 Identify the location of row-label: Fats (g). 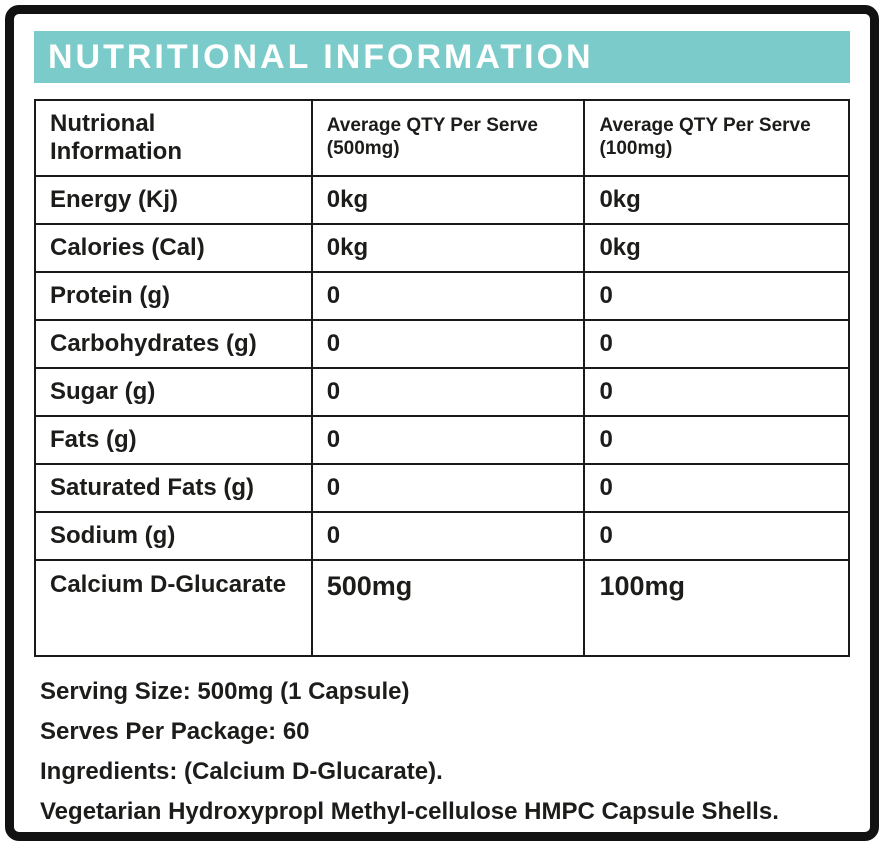
(173, 440).